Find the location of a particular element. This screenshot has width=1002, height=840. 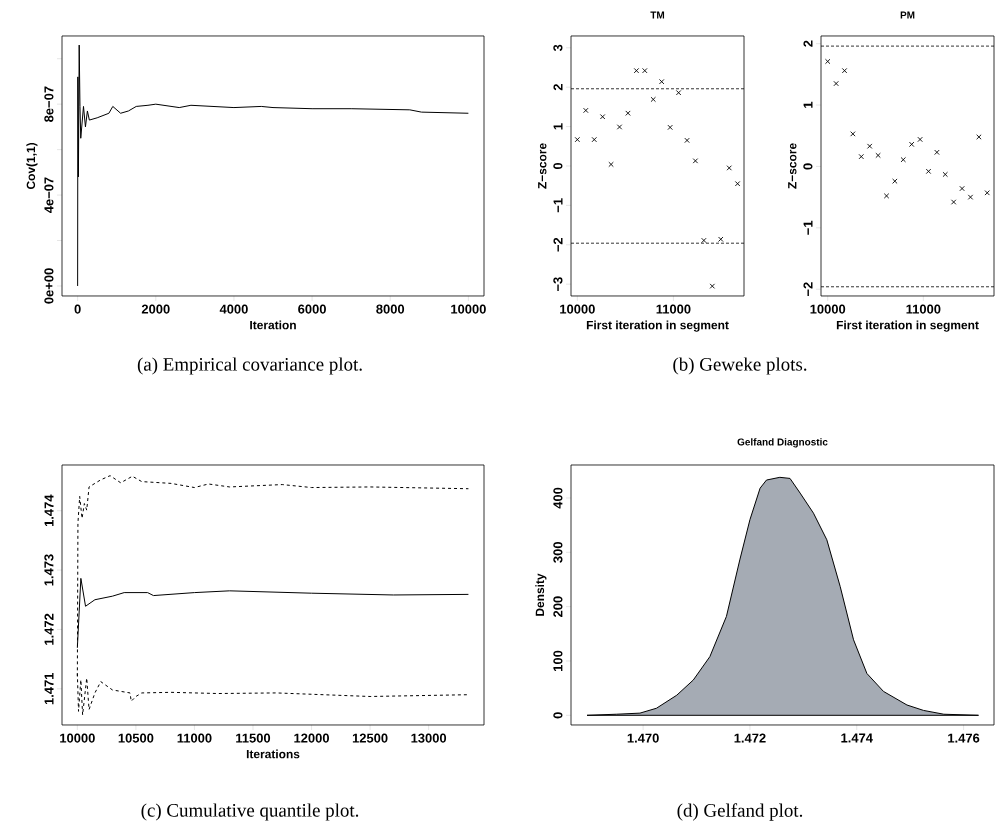

x-tick-label: 13000 is located at coordinates (429, 738).